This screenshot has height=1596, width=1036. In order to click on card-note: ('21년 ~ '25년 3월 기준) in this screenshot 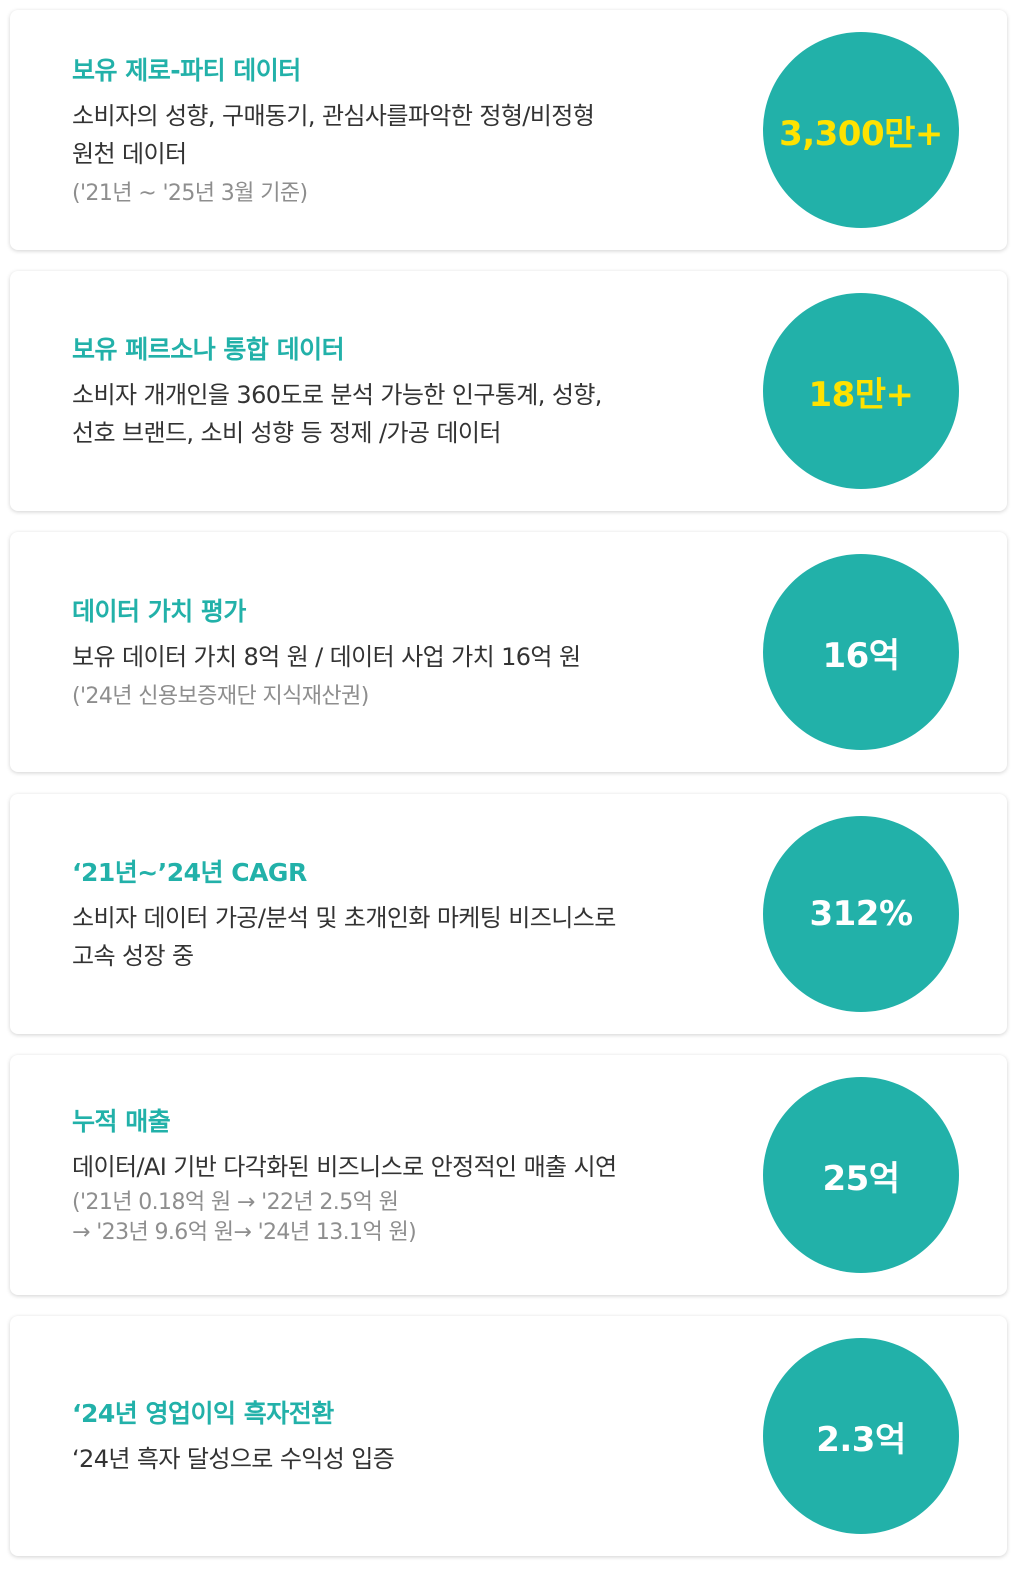, I will do `click(190, 193)`.